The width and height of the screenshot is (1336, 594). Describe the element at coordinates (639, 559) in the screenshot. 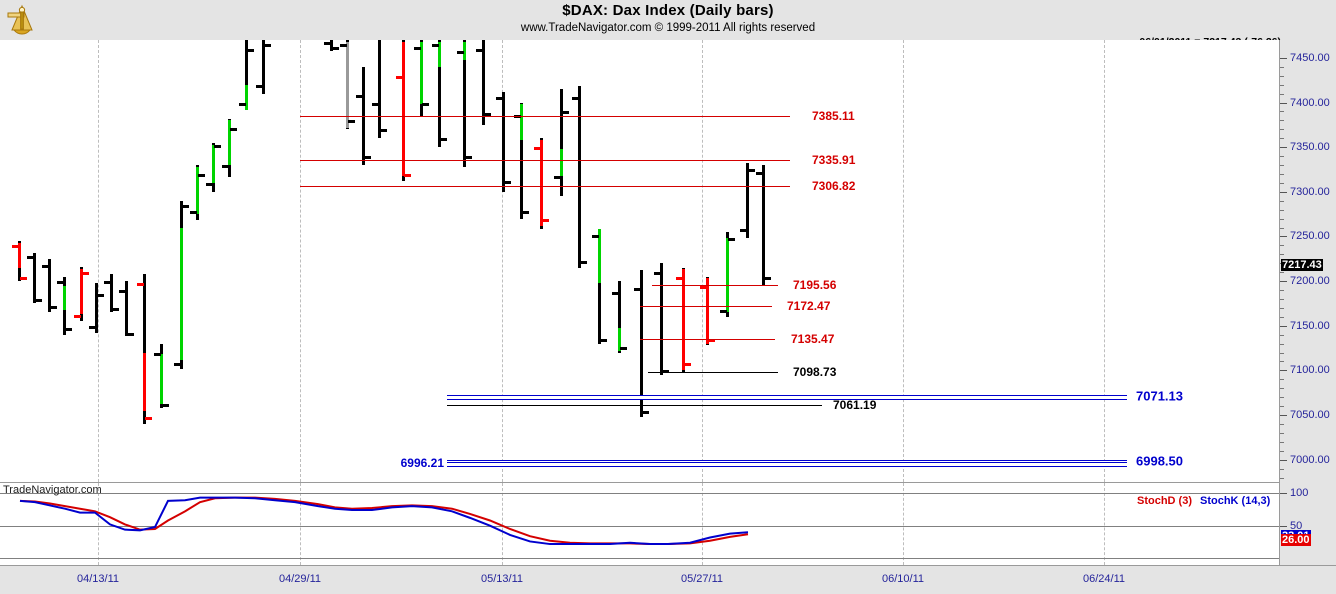

I see `indicator-gridline` at that location.